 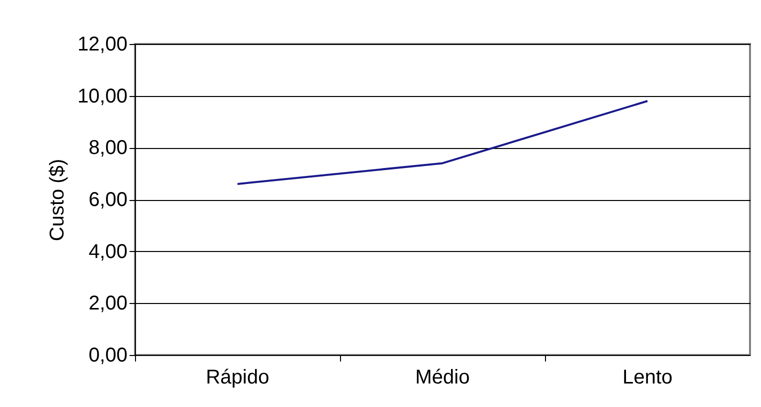 I want to click on y-tick-label: 2,00, so click(x=108, y=303).